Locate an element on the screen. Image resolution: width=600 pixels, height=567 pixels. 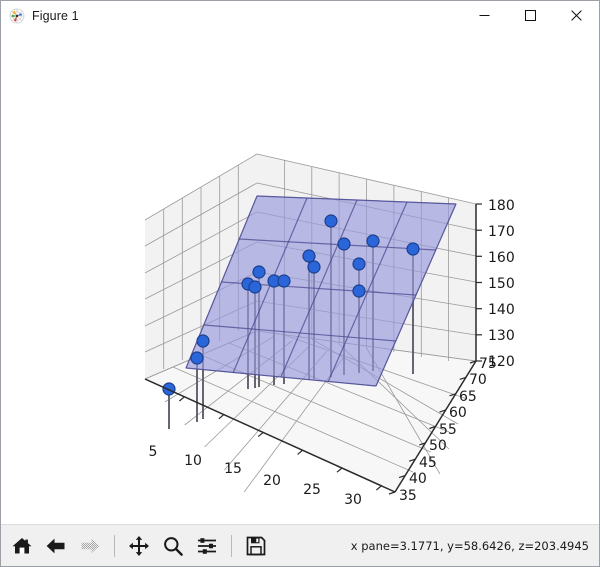
title-bar: Figure 1 is located at coordinates (300, 16).